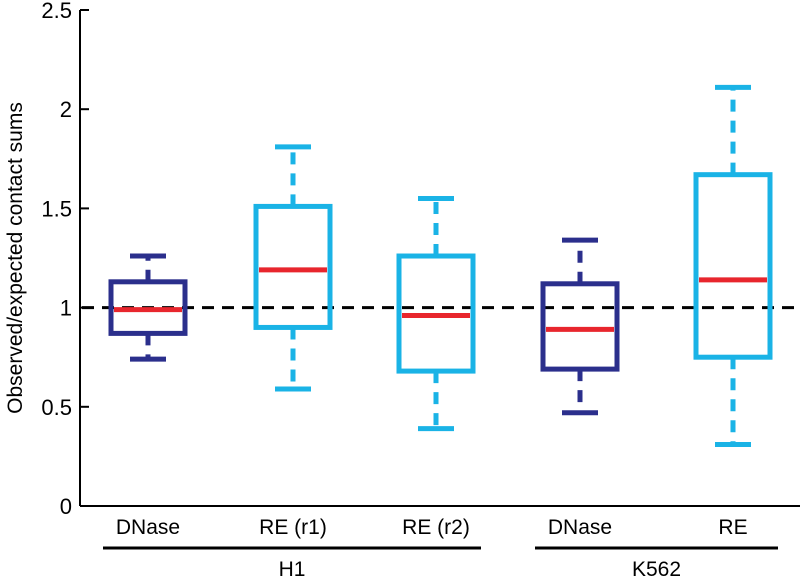  What do you see at coordinates (56, 208) in the screenshot?
I see `y-tick-label: 1.5` at bounding box center [56, 208].